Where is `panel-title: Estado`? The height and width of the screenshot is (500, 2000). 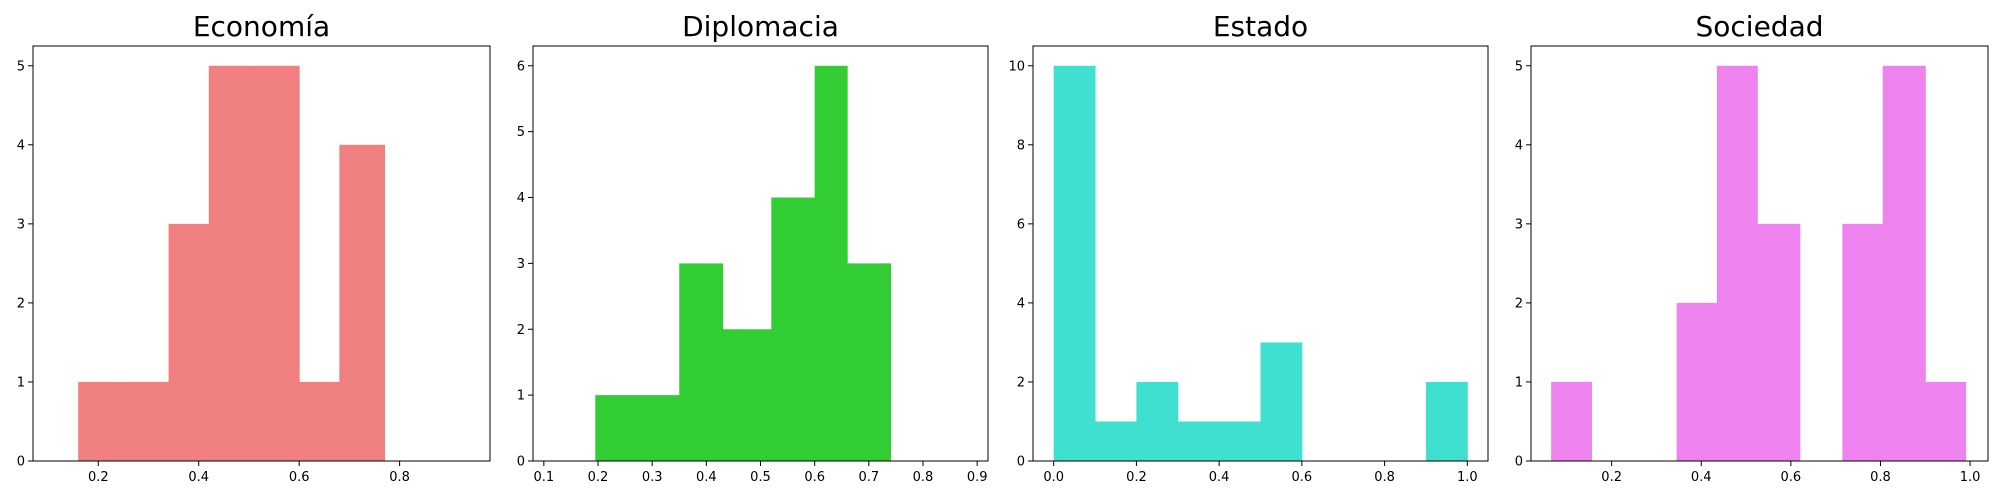
panel-title: Estado is located at coordinates (1260, 26).